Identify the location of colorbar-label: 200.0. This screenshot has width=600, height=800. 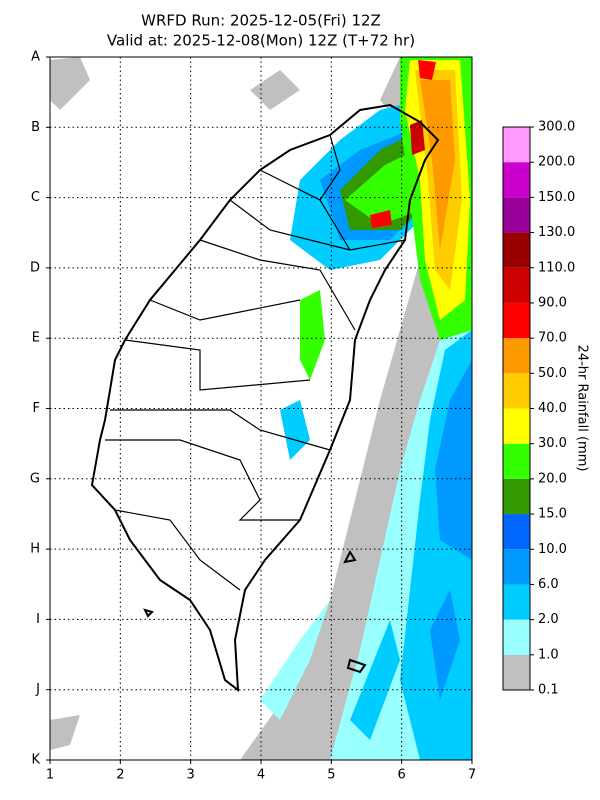
(556, 162).